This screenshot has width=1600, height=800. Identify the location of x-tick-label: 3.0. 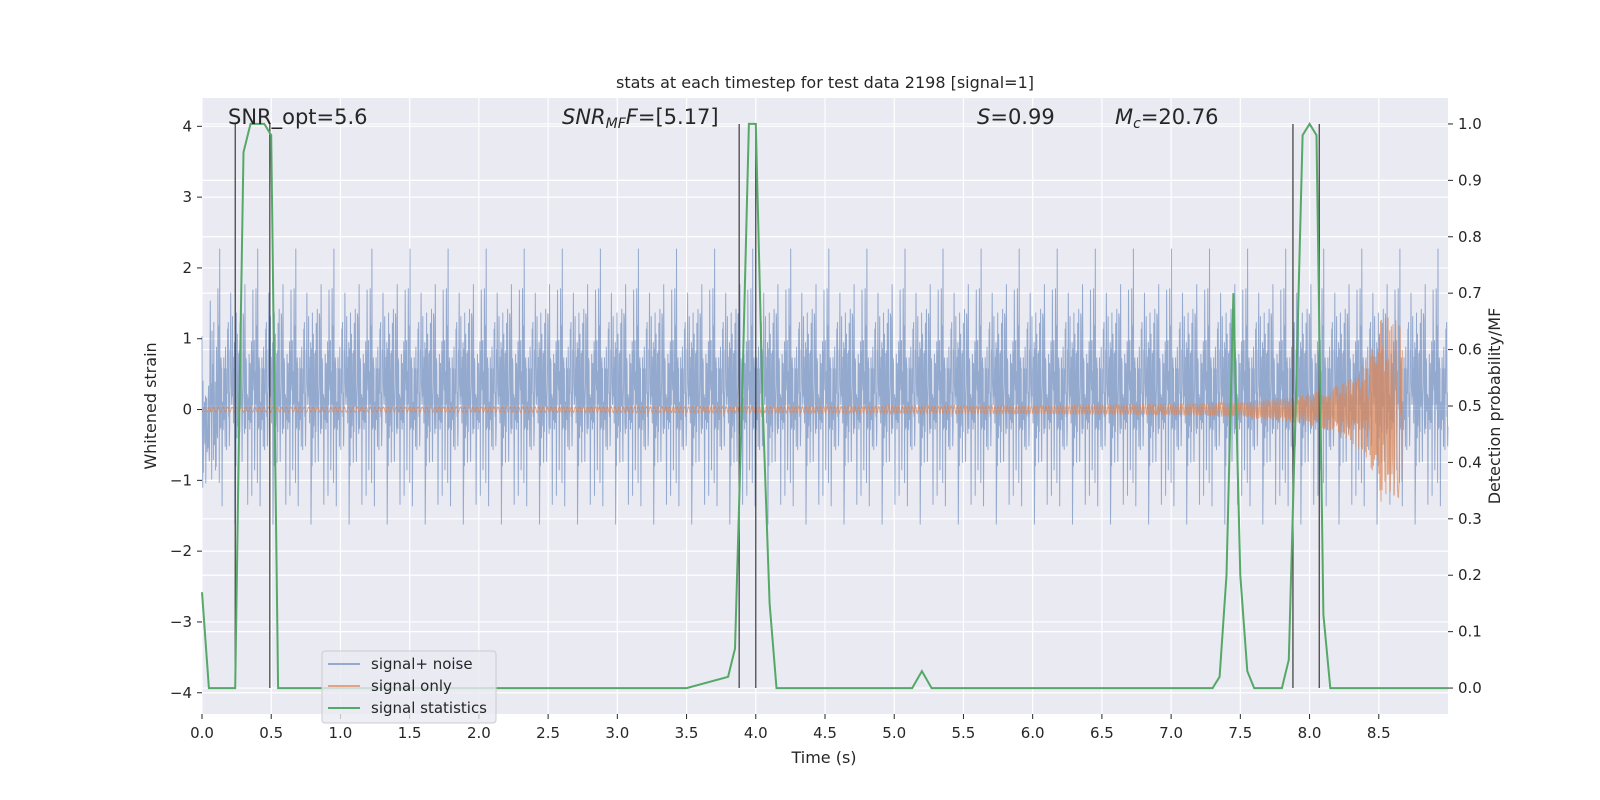
(617, 733).